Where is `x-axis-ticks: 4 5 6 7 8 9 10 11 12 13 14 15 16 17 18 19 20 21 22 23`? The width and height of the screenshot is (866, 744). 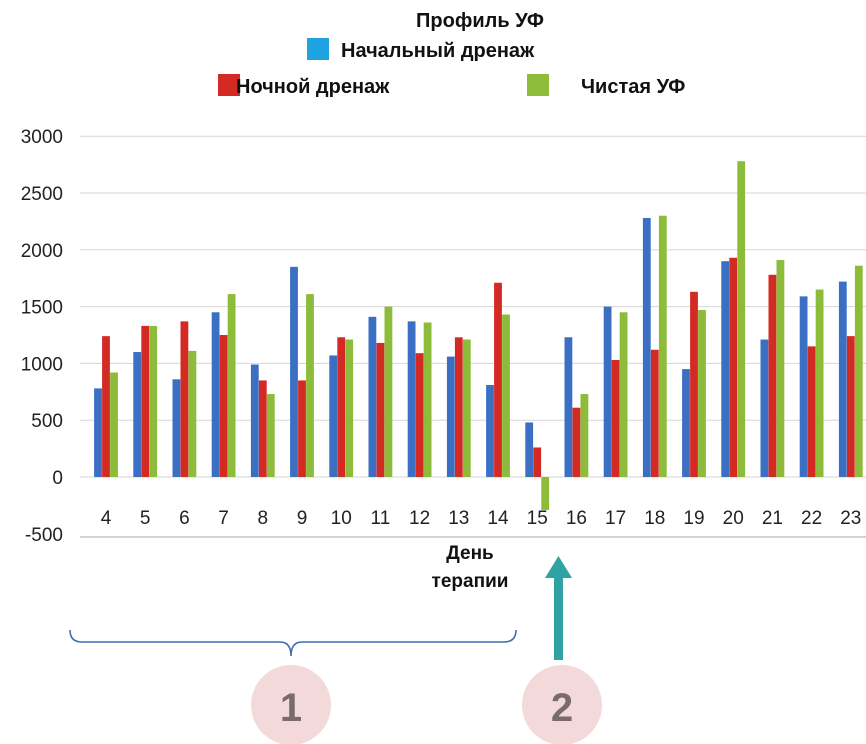
x-axis-ticks: 4 5 6 7 8 9 10 11 12 13 14 15 16 17 18 19 20 21 22 23 is located at coordinates (481, 518).